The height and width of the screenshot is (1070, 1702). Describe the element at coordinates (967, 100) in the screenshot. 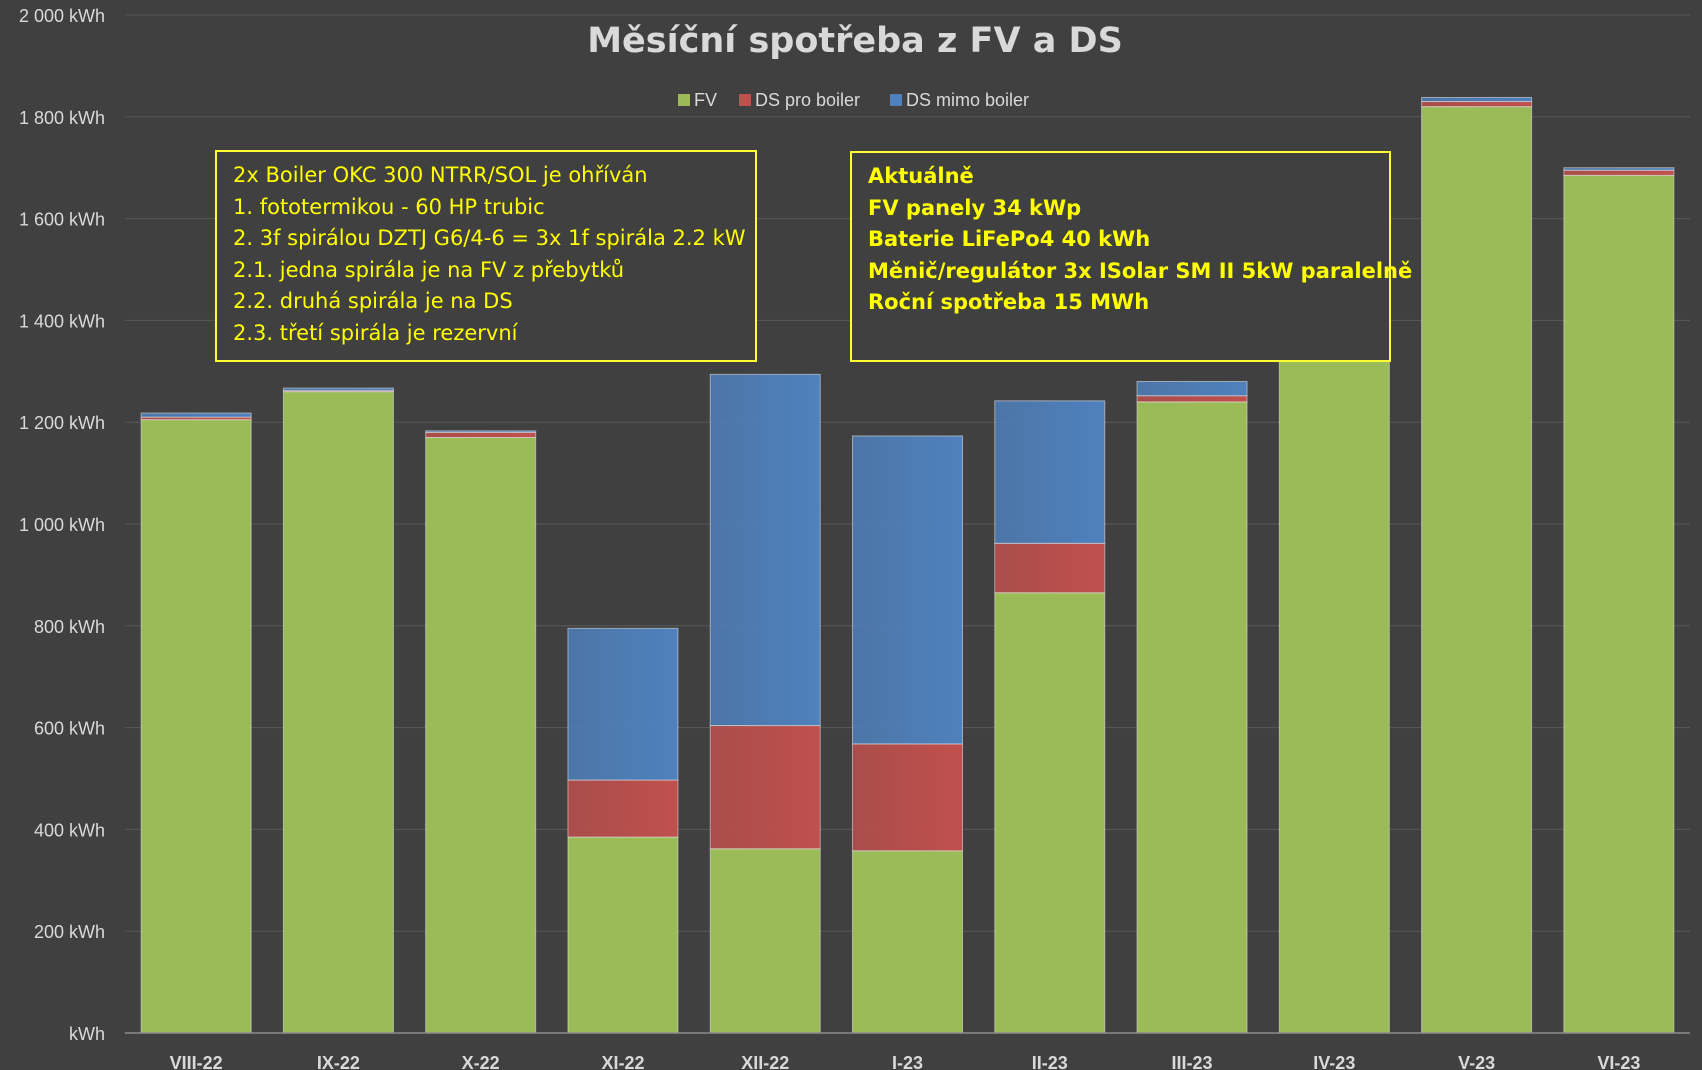

I see `legend-label: DS mimo boiler` at that location.